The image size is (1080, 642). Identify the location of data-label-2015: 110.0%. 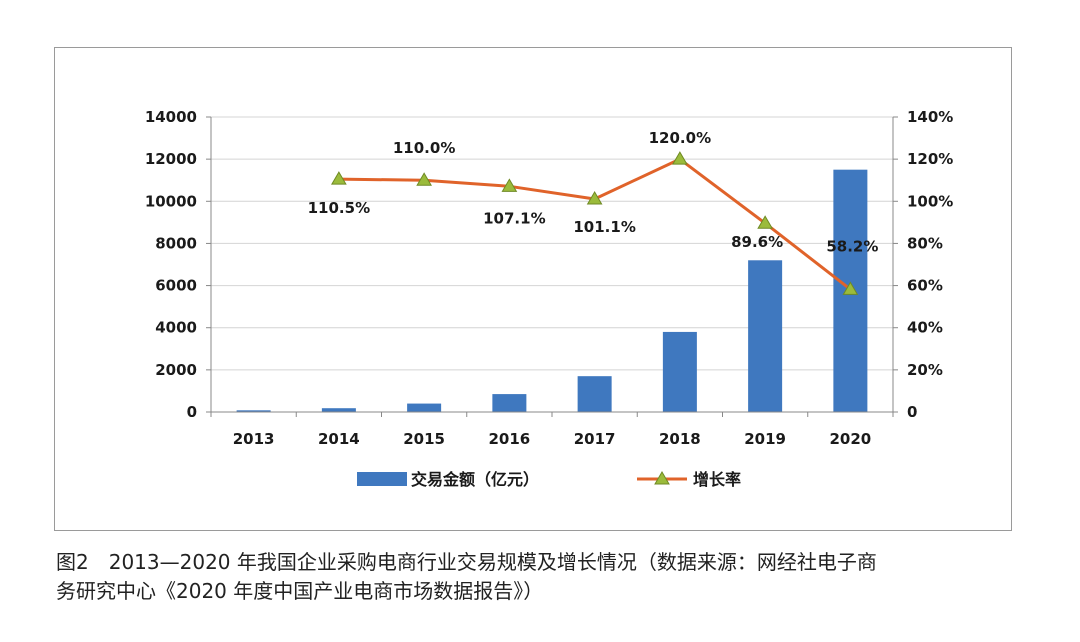
(424, 148).